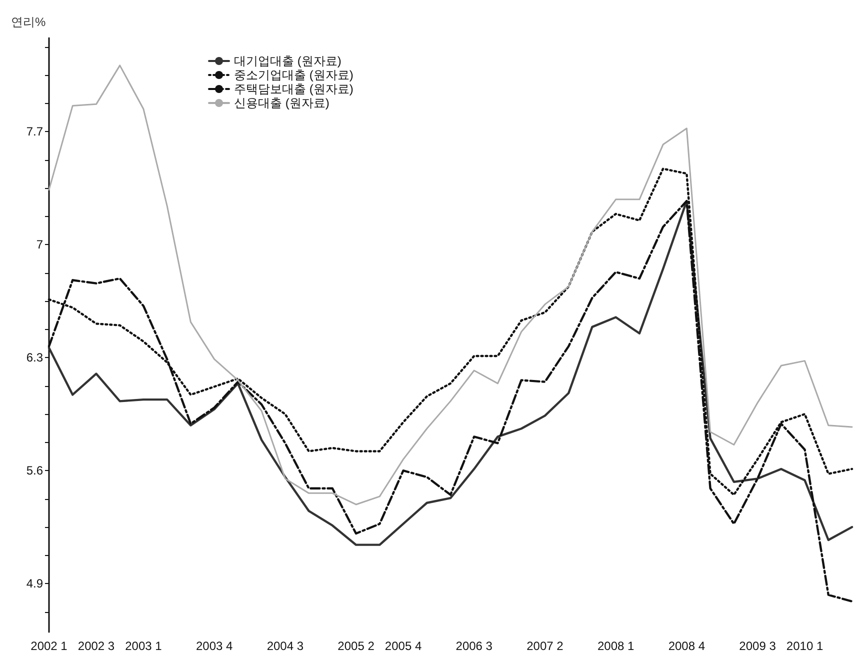 This screenshot has width=866, height=662. What do you see at coordinates (49, 646) in the screenshot?
I see `x-tick-label: 2002 1` at bounding box center [49, 646].